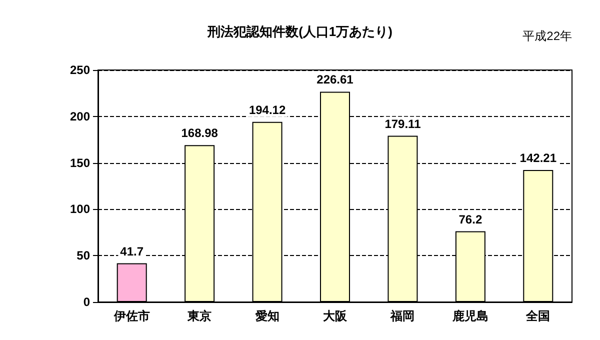 This screenshot has height=340, width=600. I want to click on data-label: 41.7, so click(132, 251).